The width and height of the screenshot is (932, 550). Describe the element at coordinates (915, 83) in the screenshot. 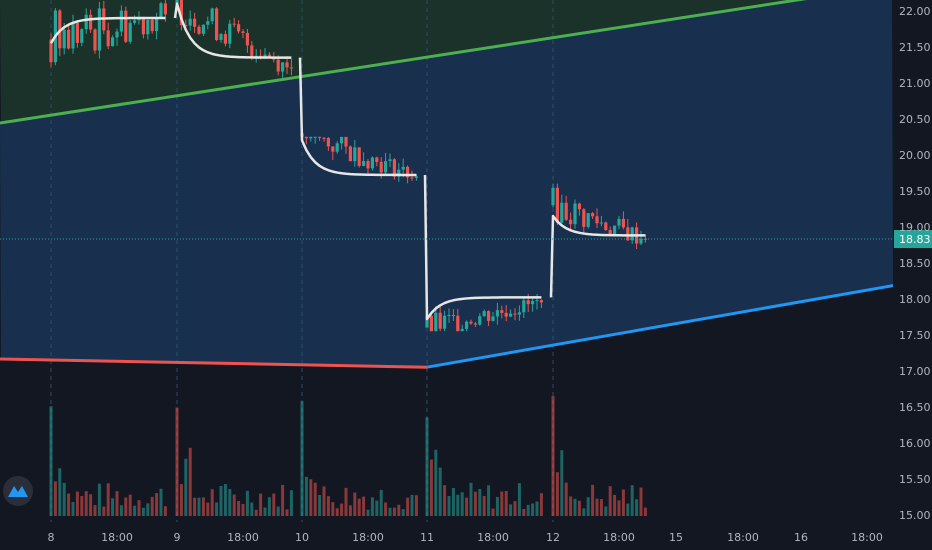

I see `y-tick-label: 21.00` at that location.